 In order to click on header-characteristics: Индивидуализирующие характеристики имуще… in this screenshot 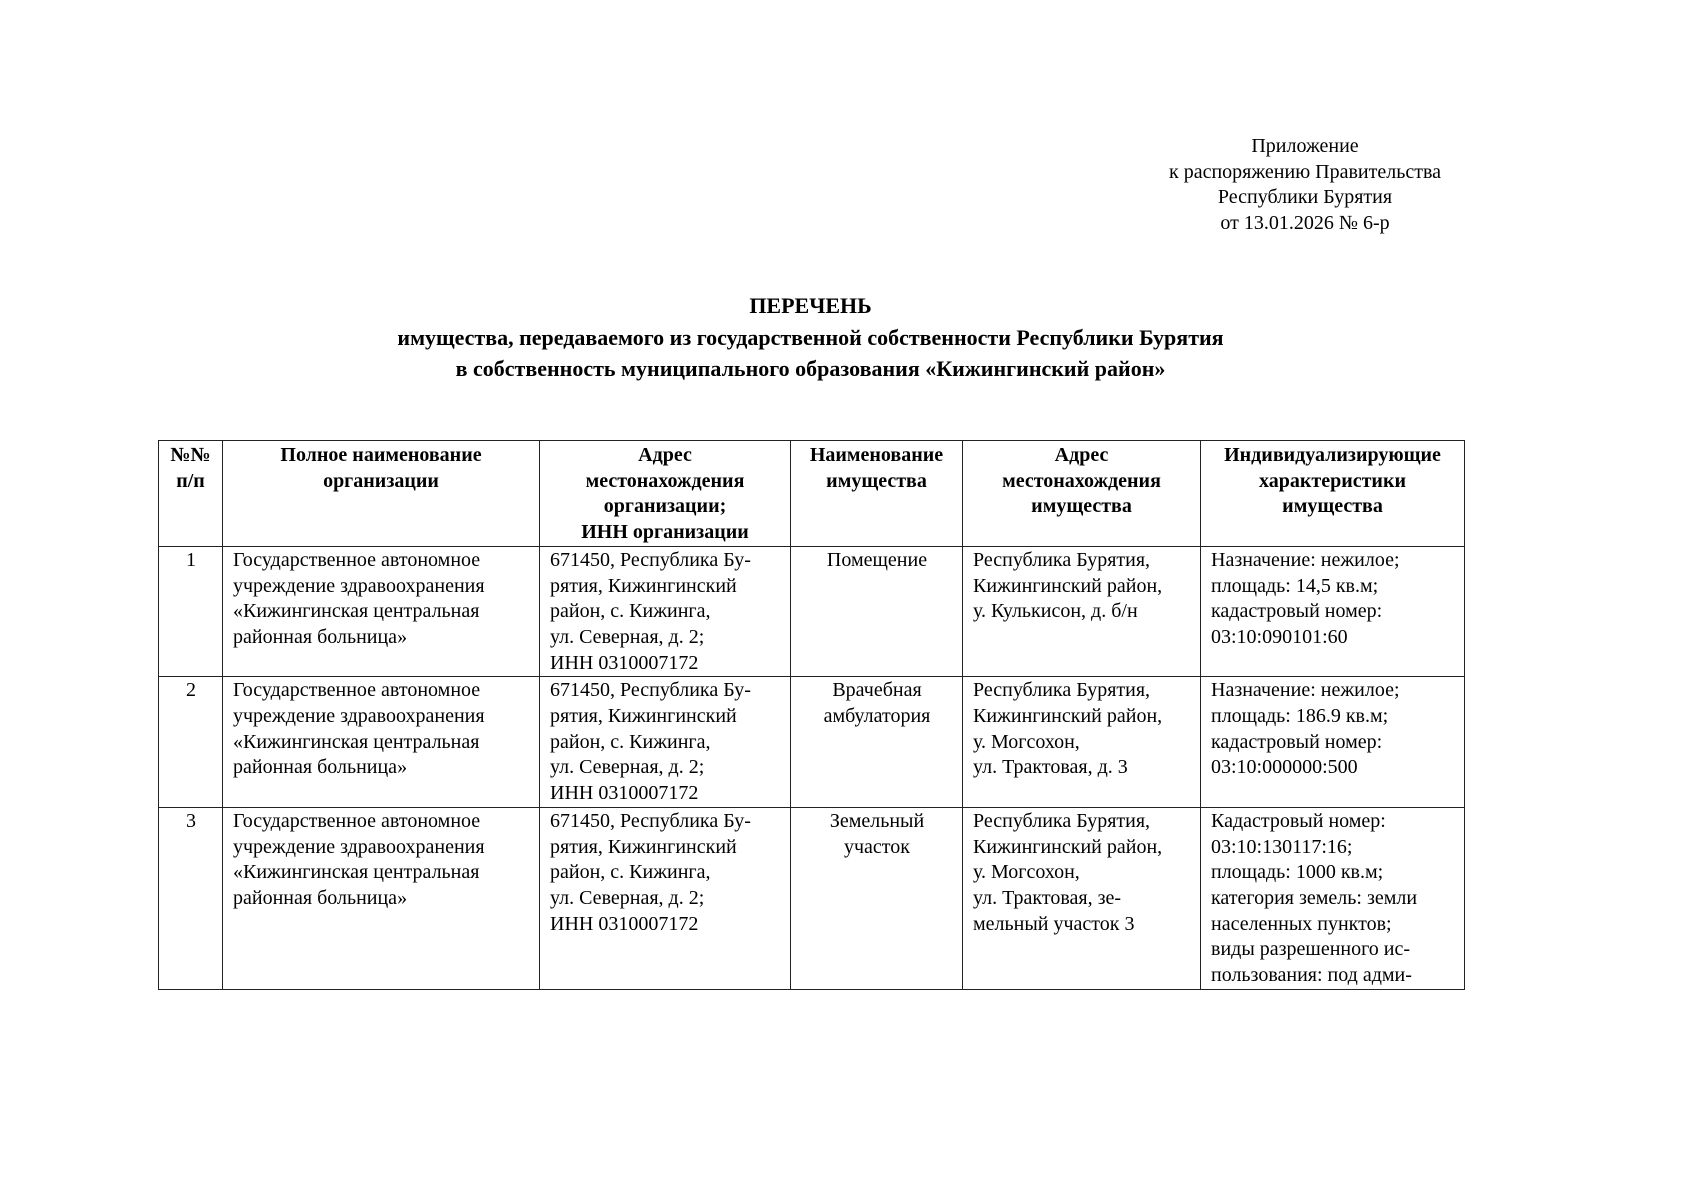, I will do `click(1332, 493)`.